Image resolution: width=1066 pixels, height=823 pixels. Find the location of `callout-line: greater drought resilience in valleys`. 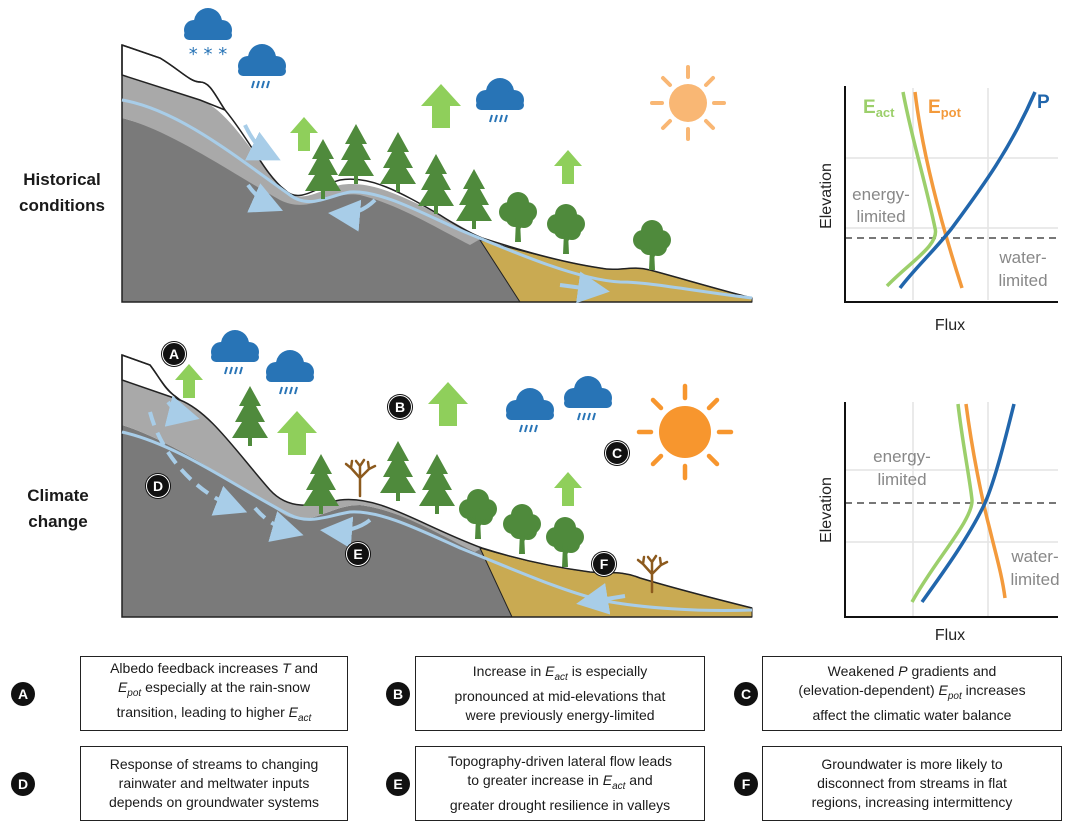

callout-line: greater drought resilience in valleys is located at coordinates (560, 804).